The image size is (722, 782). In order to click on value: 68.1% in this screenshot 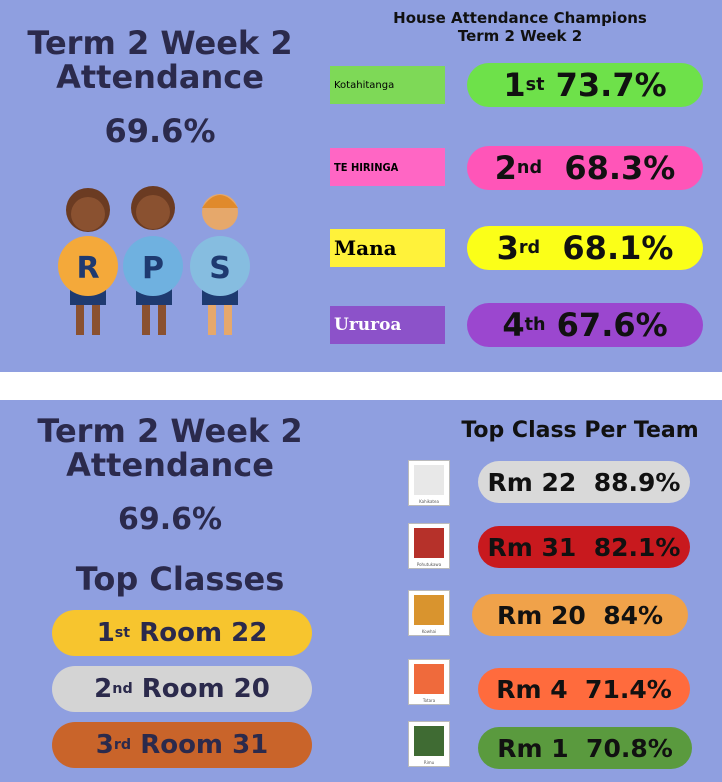, I will do `click(618, 248)`.